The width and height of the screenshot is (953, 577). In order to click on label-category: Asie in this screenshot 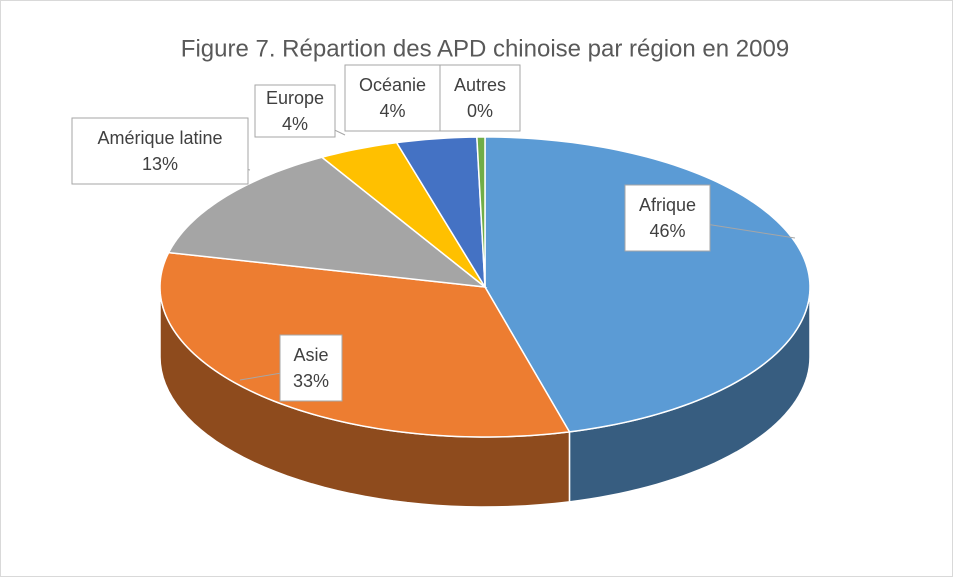, I will do `click(310, 355)`.